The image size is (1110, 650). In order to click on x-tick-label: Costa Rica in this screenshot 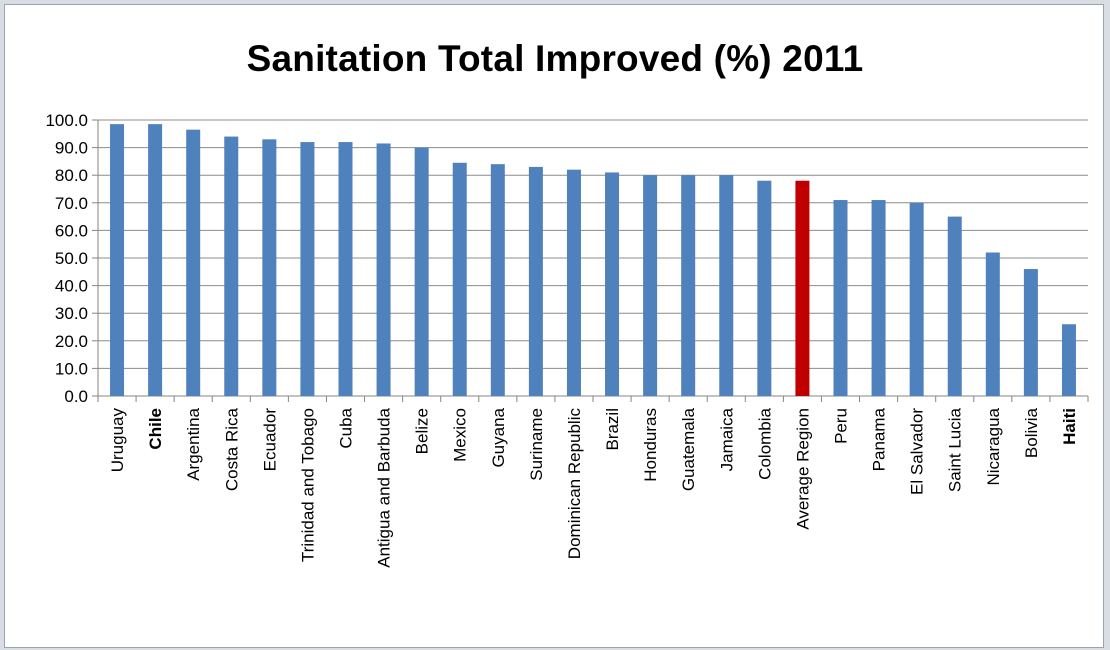, I will do `click(231, 449)`.